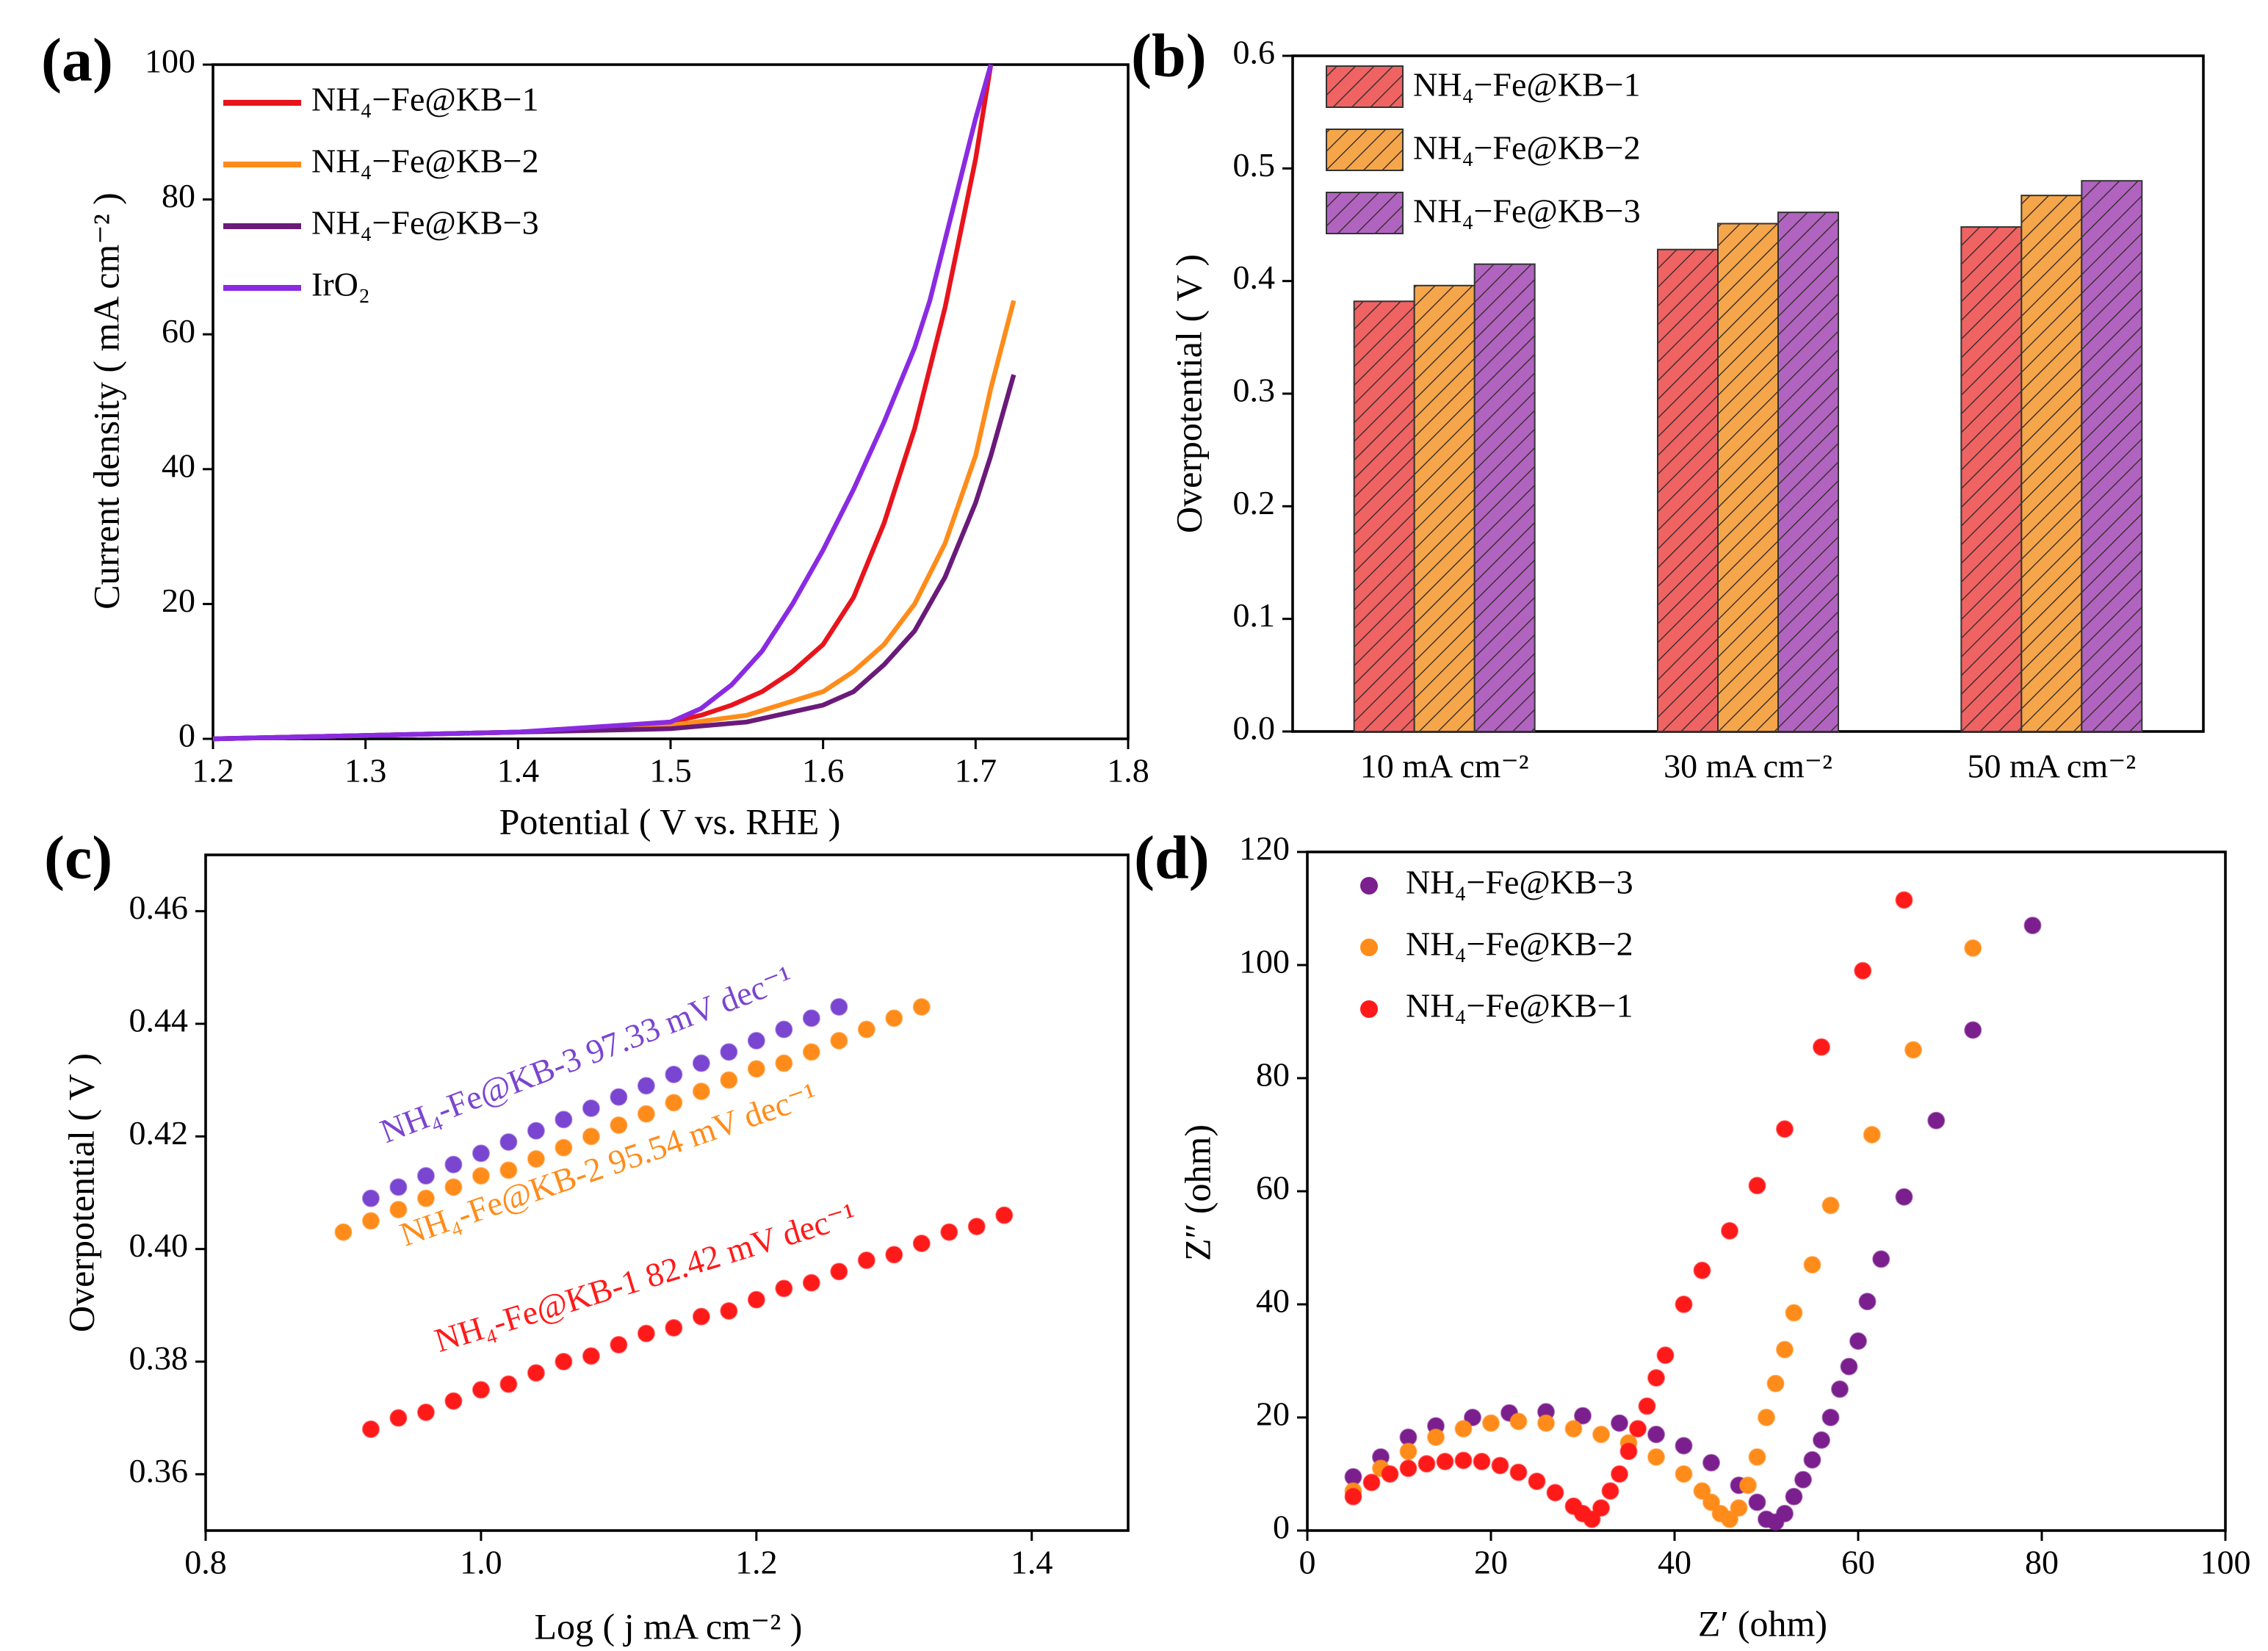 This screenshot has width=2268, height=1651. I want to click on legend-marker, so click(1369, 1009).